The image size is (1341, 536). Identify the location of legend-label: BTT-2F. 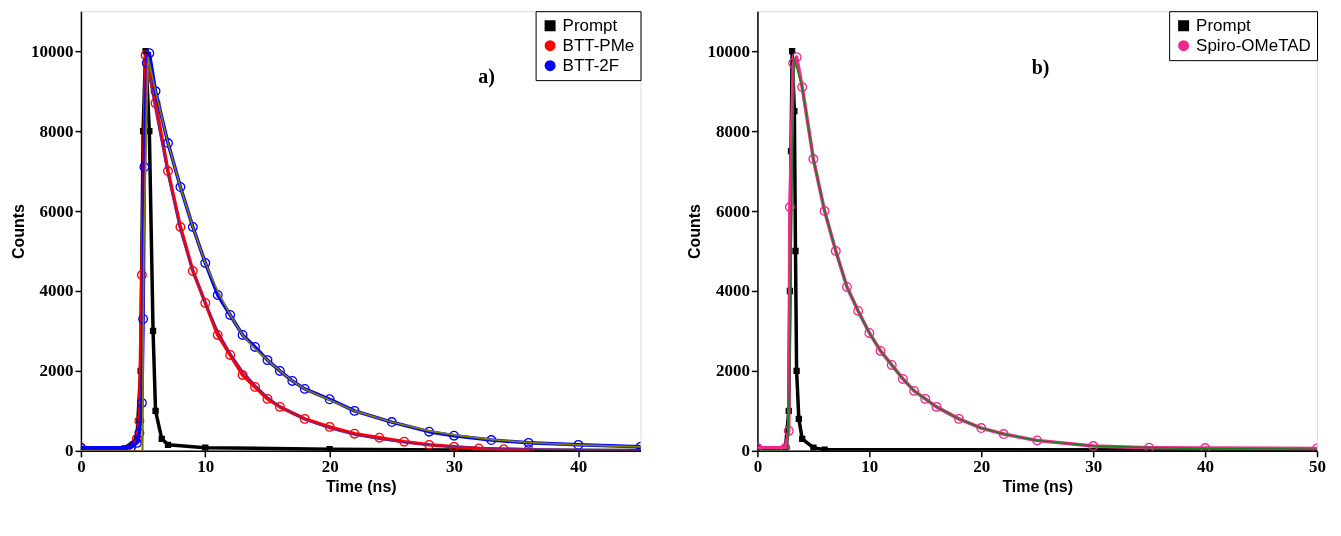
(591, 65).